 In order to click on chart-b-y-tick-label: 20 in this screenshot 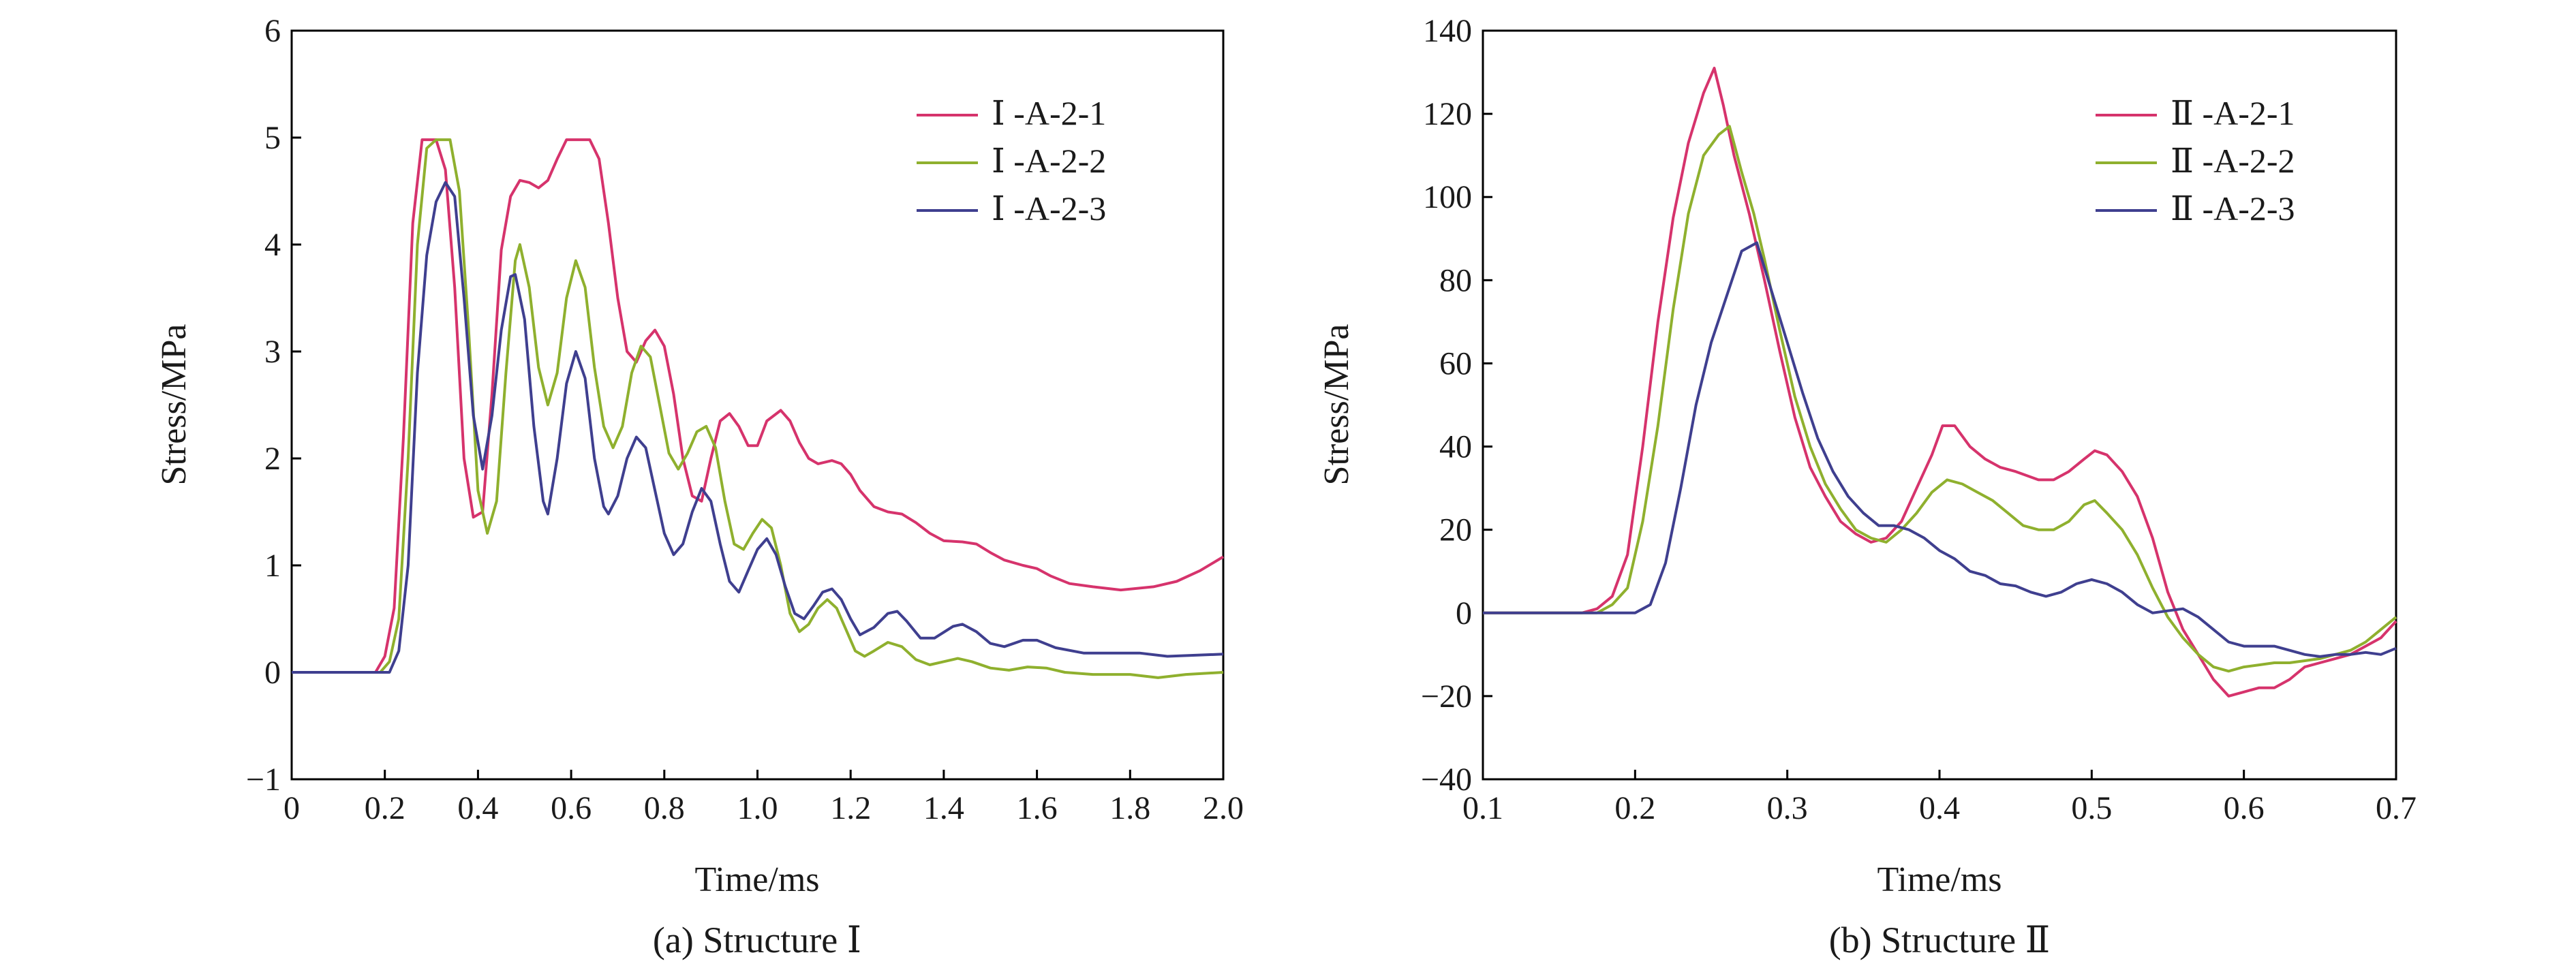, I will do `click(1455, 530)`.